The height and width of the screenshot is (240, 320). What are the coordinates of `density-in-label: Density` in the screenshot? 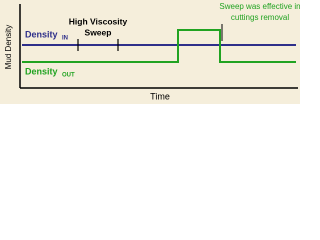 It's located at (41, 34).